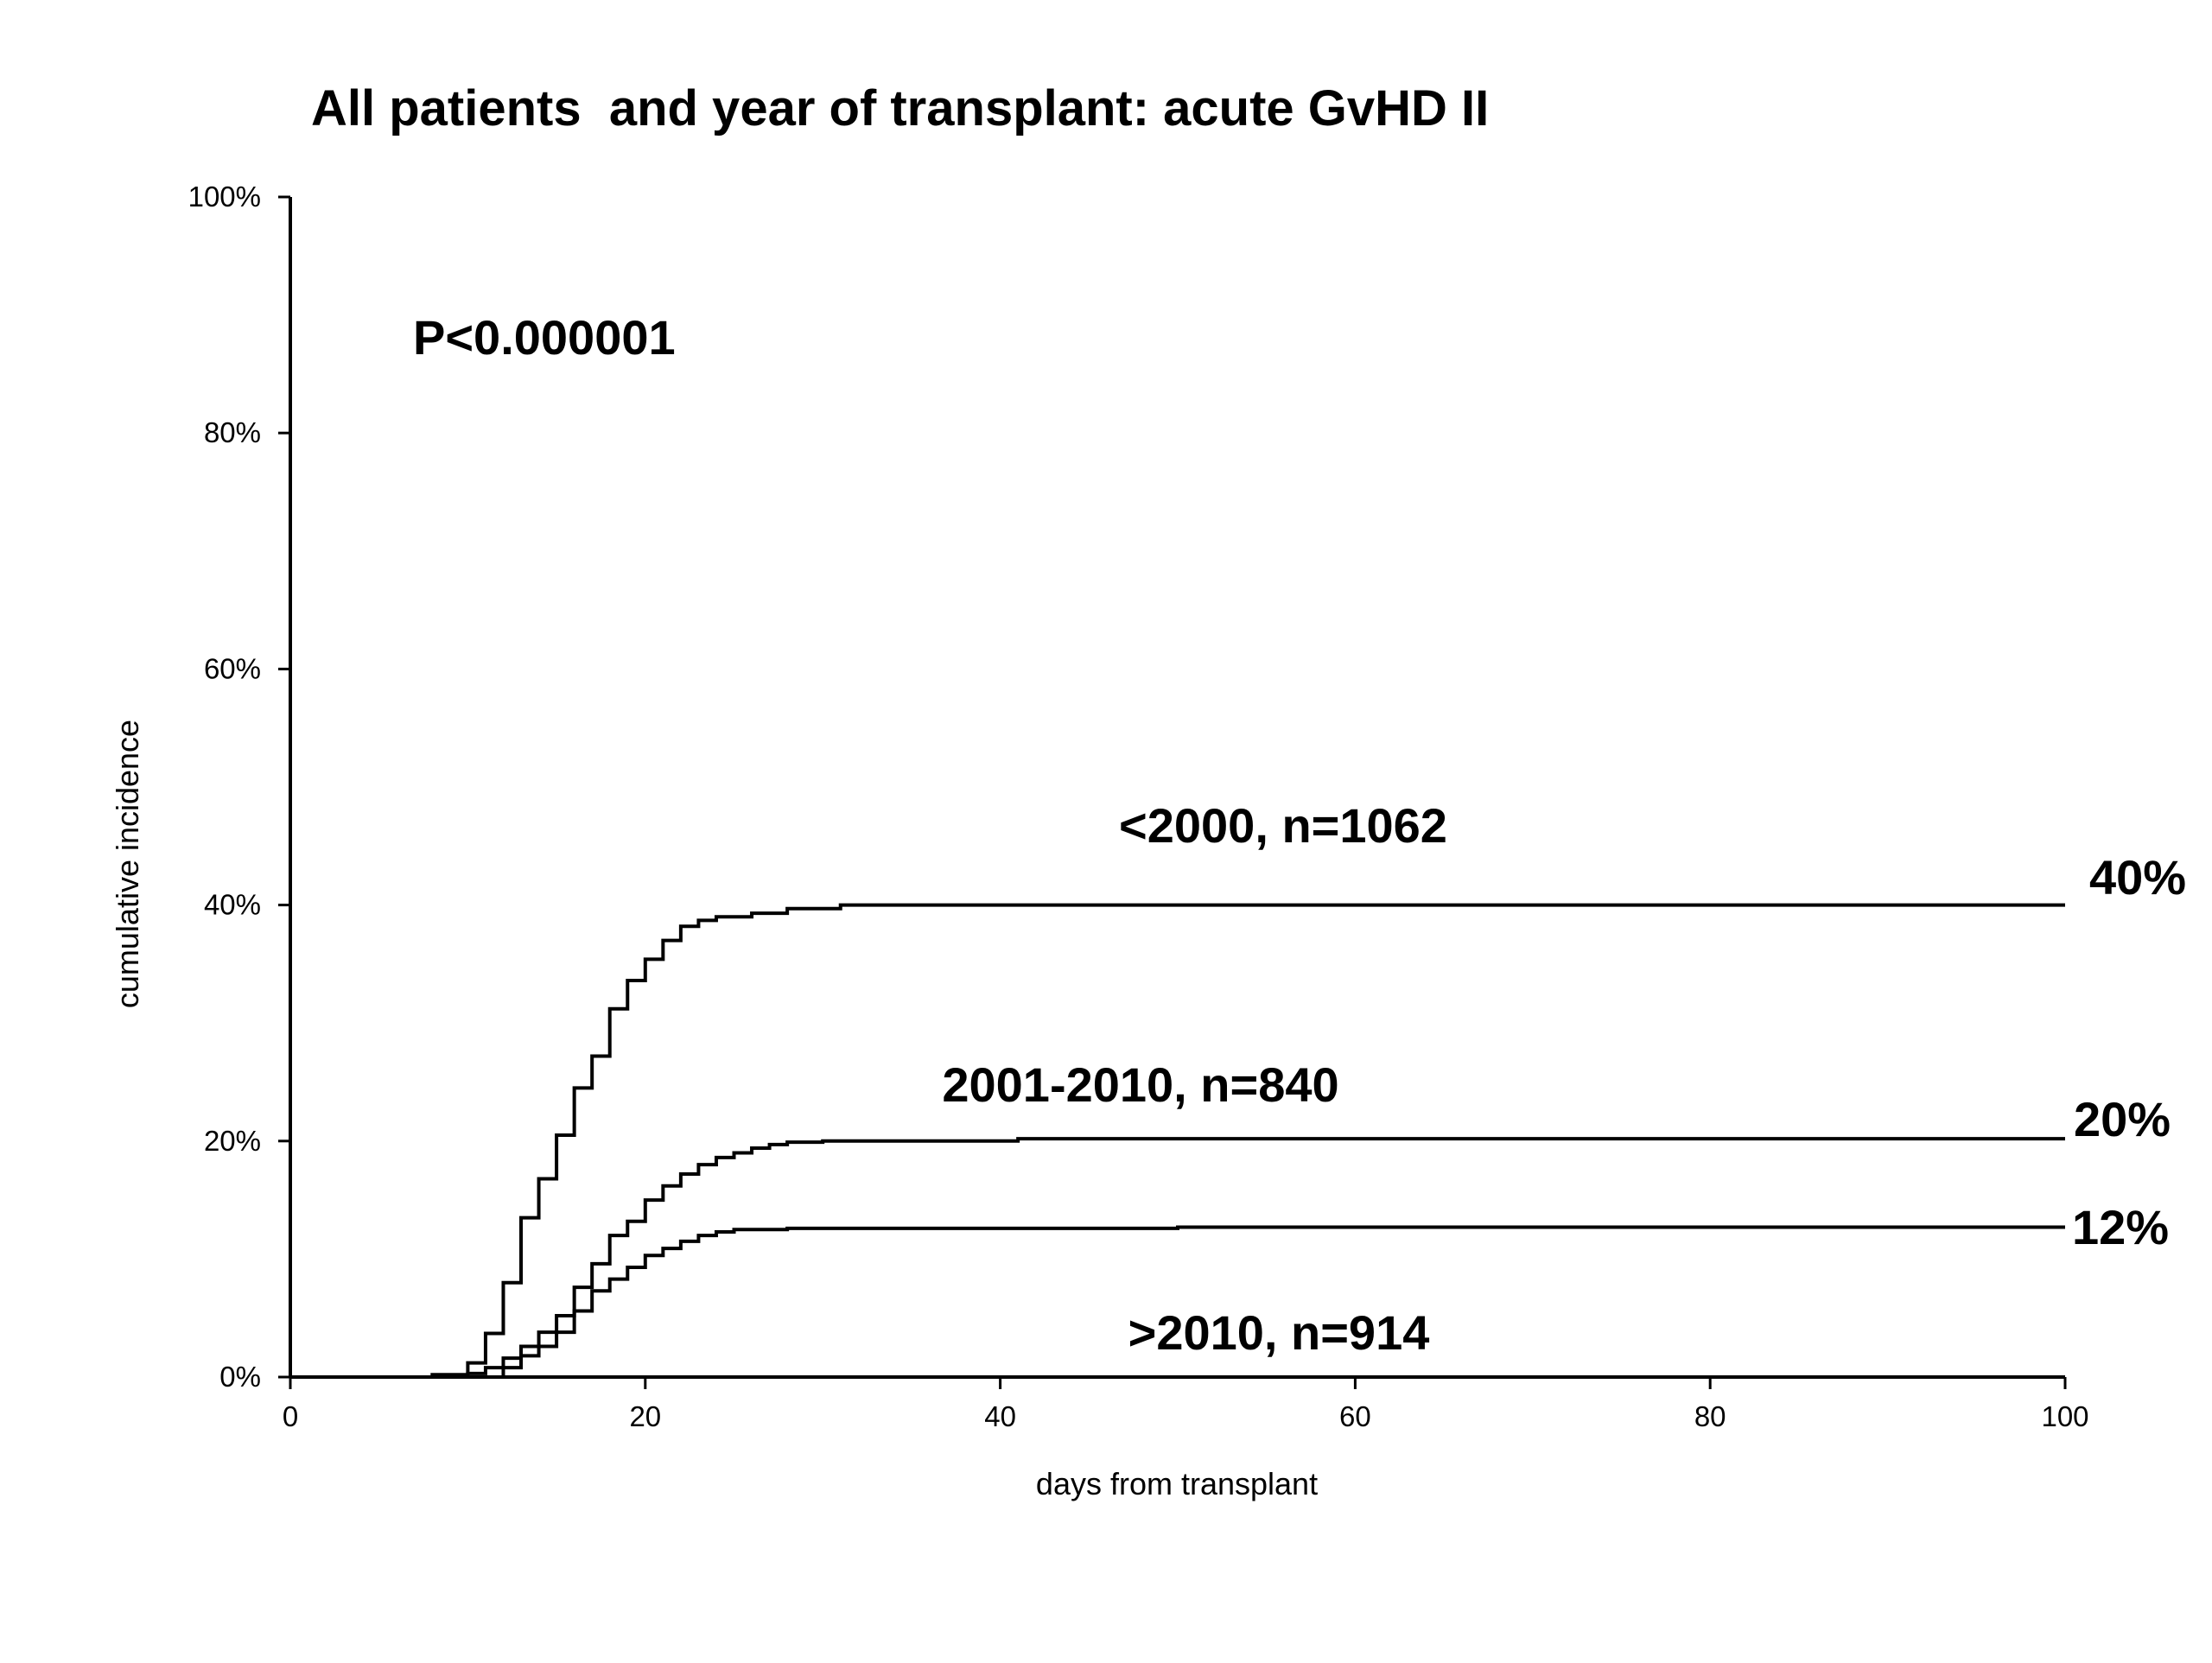 This screenshot has height=1663, width=2212. I want to click on y-axis-label: cumulative incidence, so click(127, 864).